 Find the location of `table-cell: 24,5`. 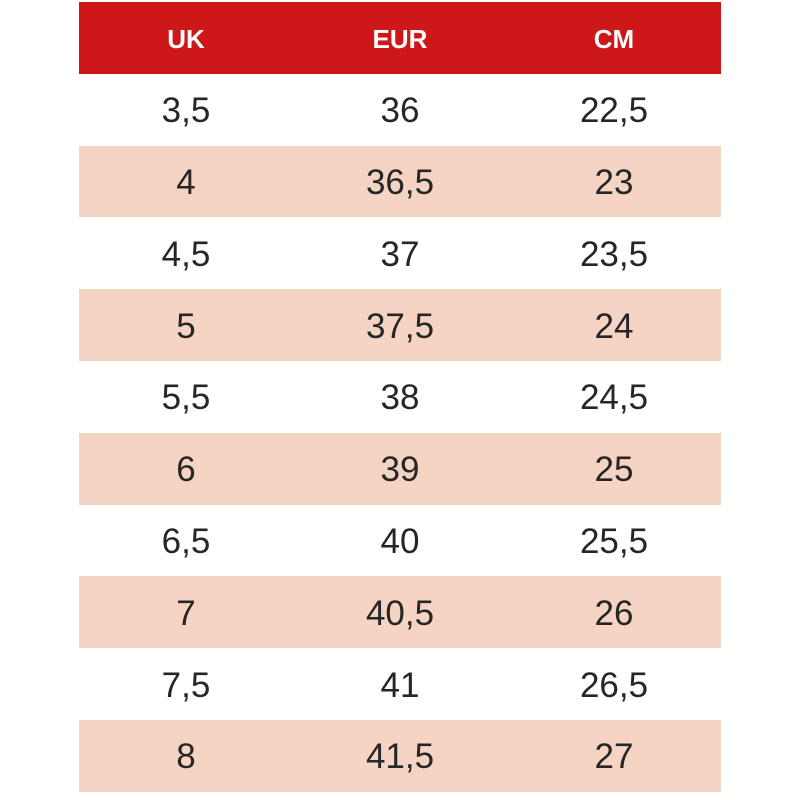

table-cell: 24,5 is located at coordinates (614, 398).